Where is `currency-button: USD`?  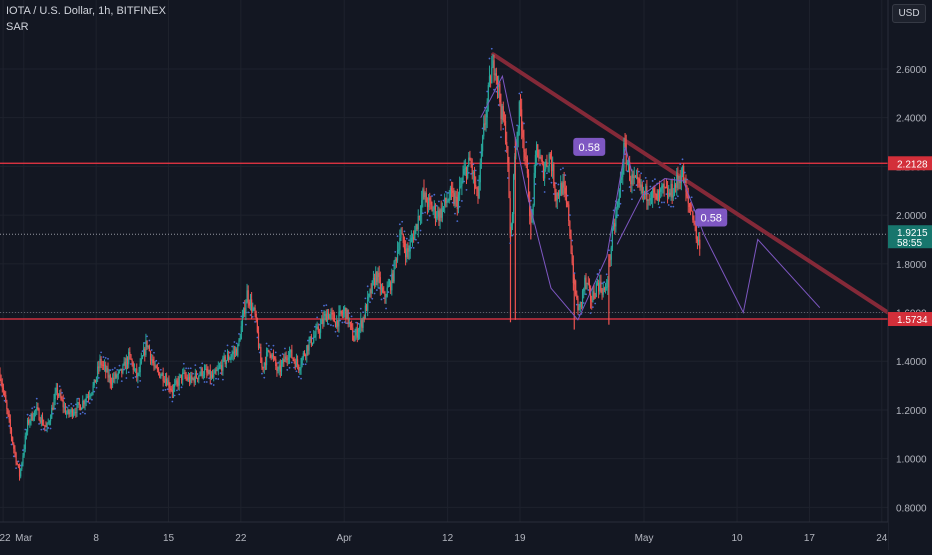
currency-button: USD is located at coordinates (909, 13).